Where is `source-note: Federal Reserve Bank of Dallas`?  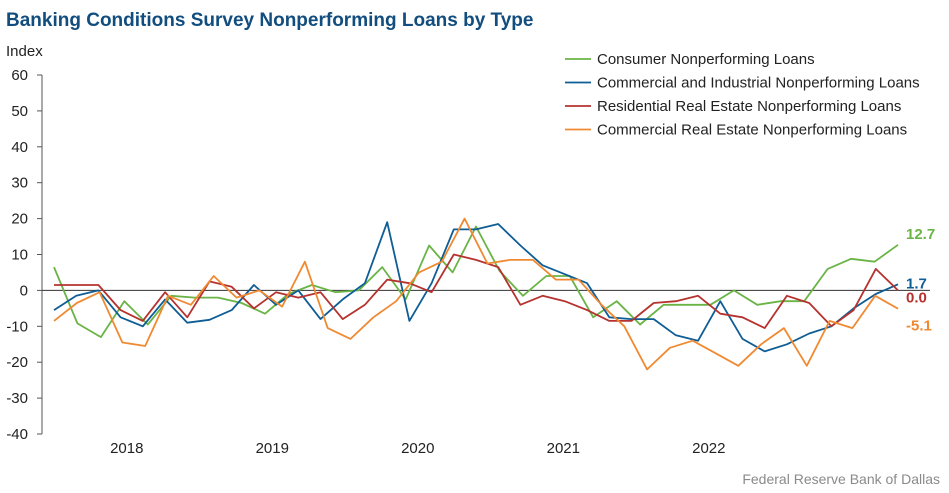
source-note: Federal Reserve Bank of Dallas is located at coordinates (841, 479).